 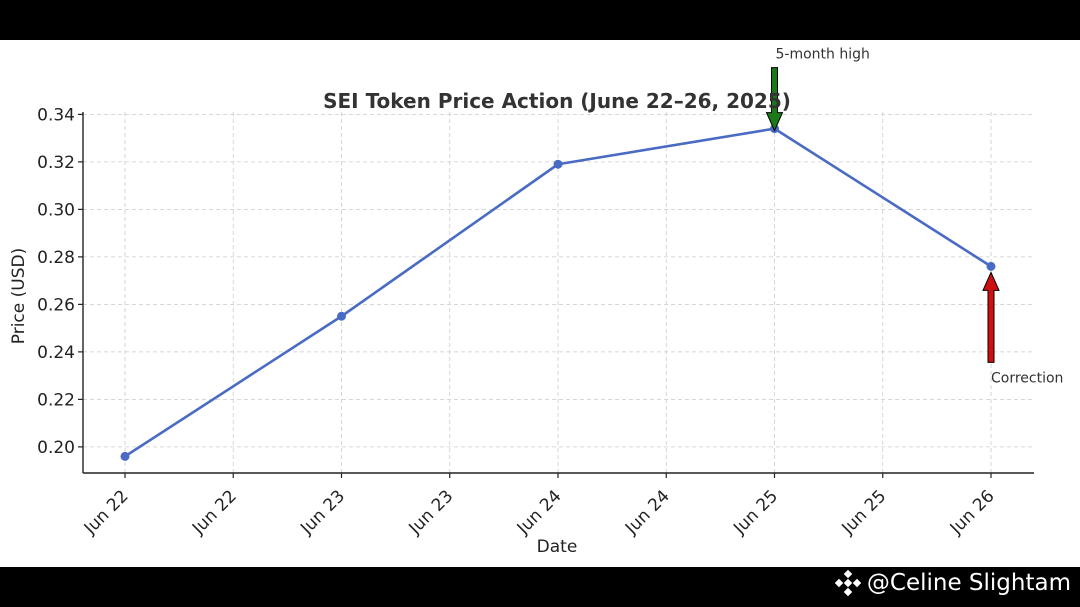 What do you see at coordinates (540, 20) in the screenshot?
I see `top-black-bar` at bounding box center [540, 20].